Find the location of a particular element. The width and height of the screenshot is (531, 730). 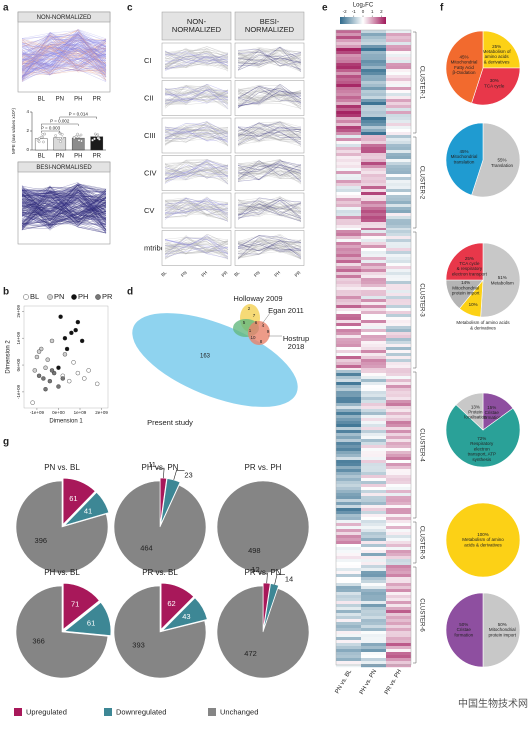

column-header-text: NON- is located at coordinates (197, 21).